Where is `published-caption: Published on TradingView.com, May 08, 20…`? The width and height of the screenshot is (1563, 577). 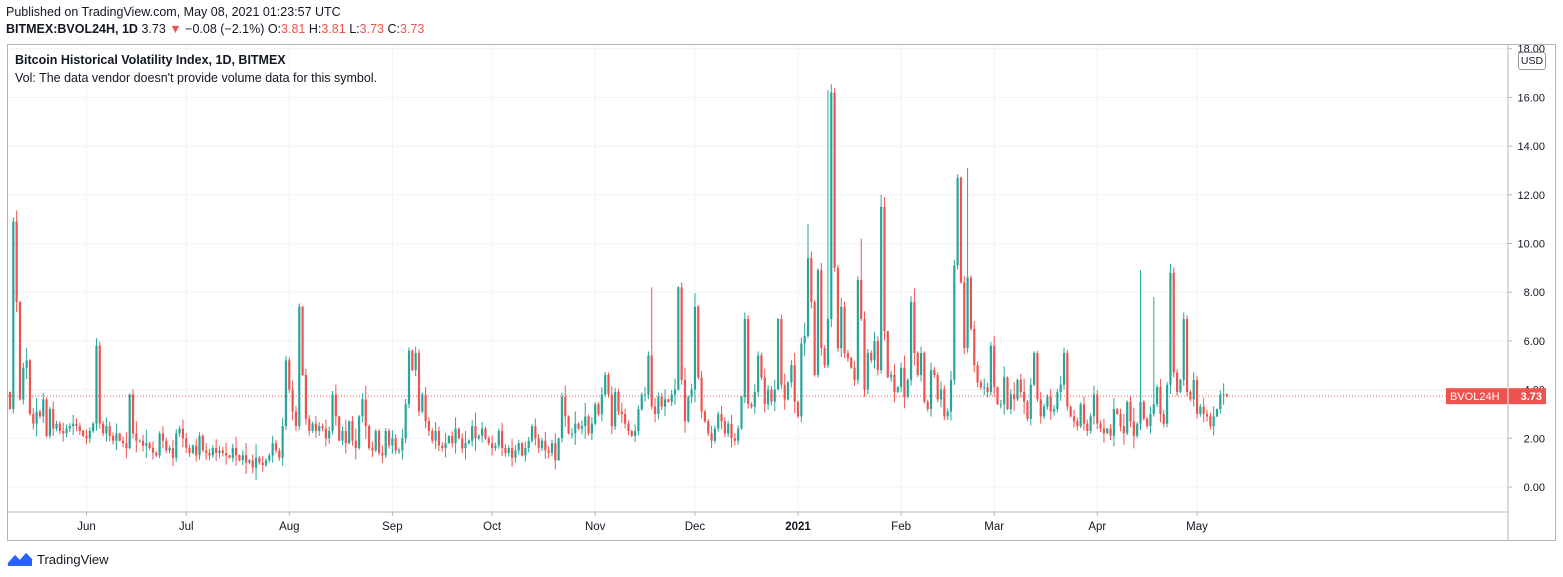
published-caption: Published on TradingView.com, May 08, 20… is located at coordinates (173, 12).